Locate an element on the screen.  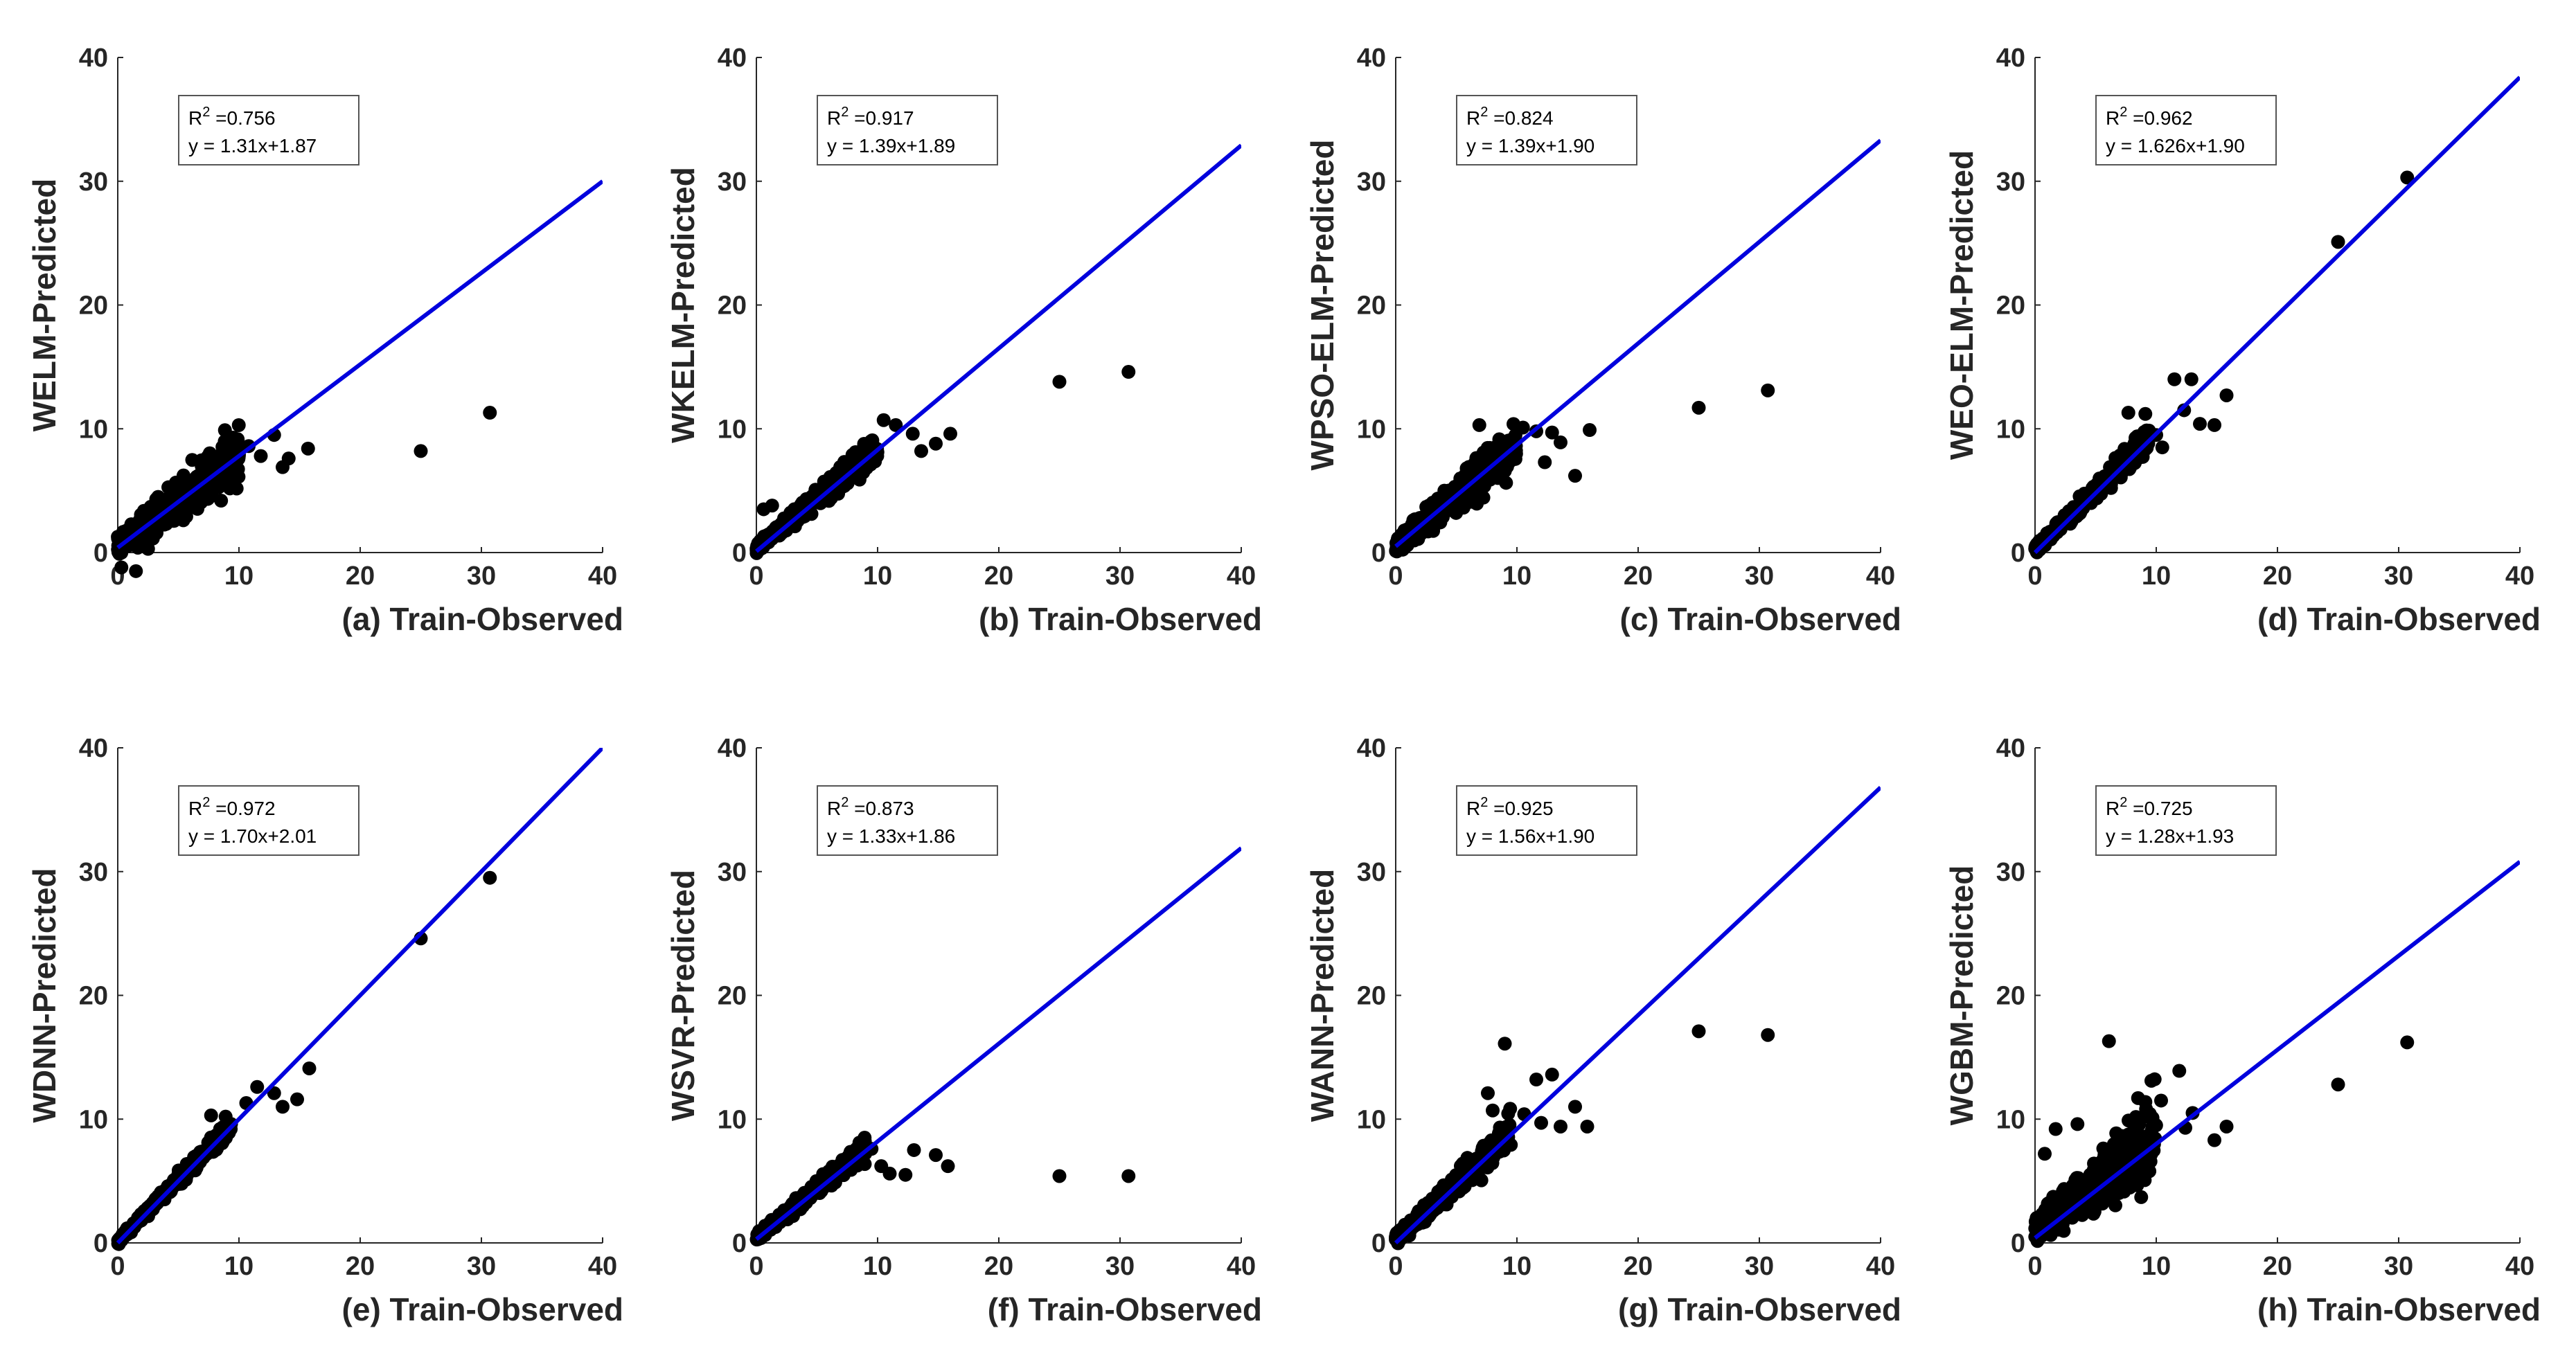
legend-box is located at coordinates (268, 130).